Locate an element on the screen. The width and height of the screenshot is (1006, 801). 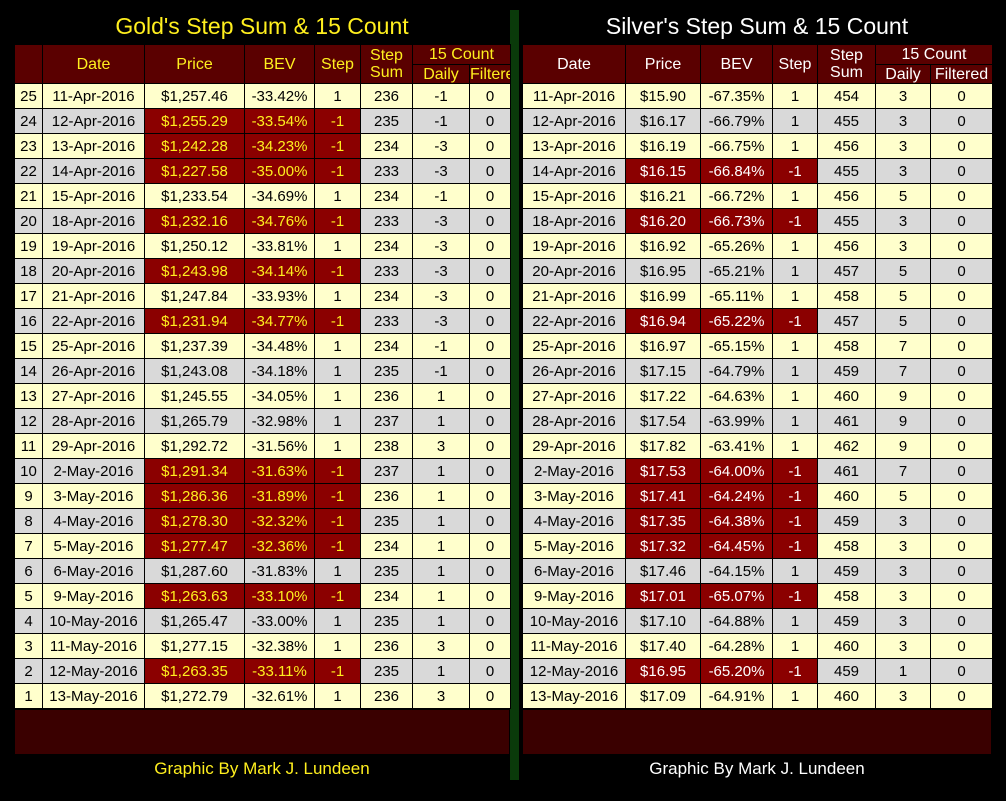
silver-cell-daily: 5 is located at coordinates (903, 296).